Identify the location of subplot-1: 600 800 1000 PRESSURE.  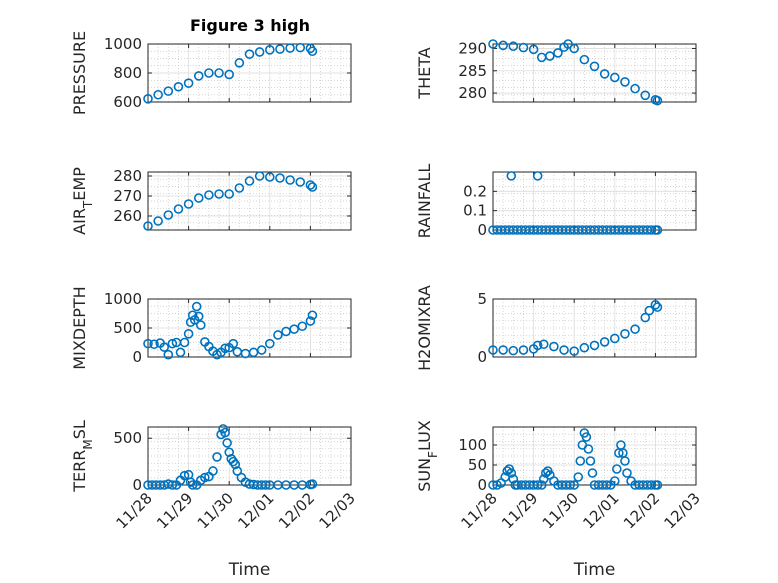
(211, 73).